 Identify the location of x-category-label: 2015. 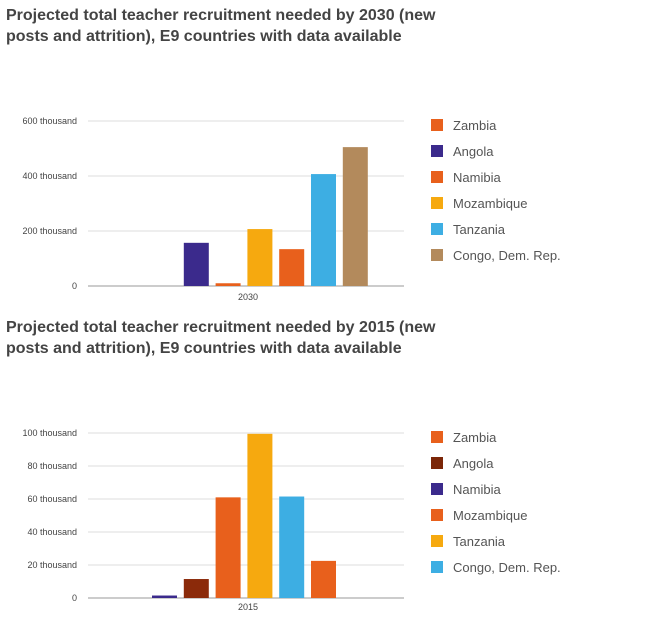
(248, 607).